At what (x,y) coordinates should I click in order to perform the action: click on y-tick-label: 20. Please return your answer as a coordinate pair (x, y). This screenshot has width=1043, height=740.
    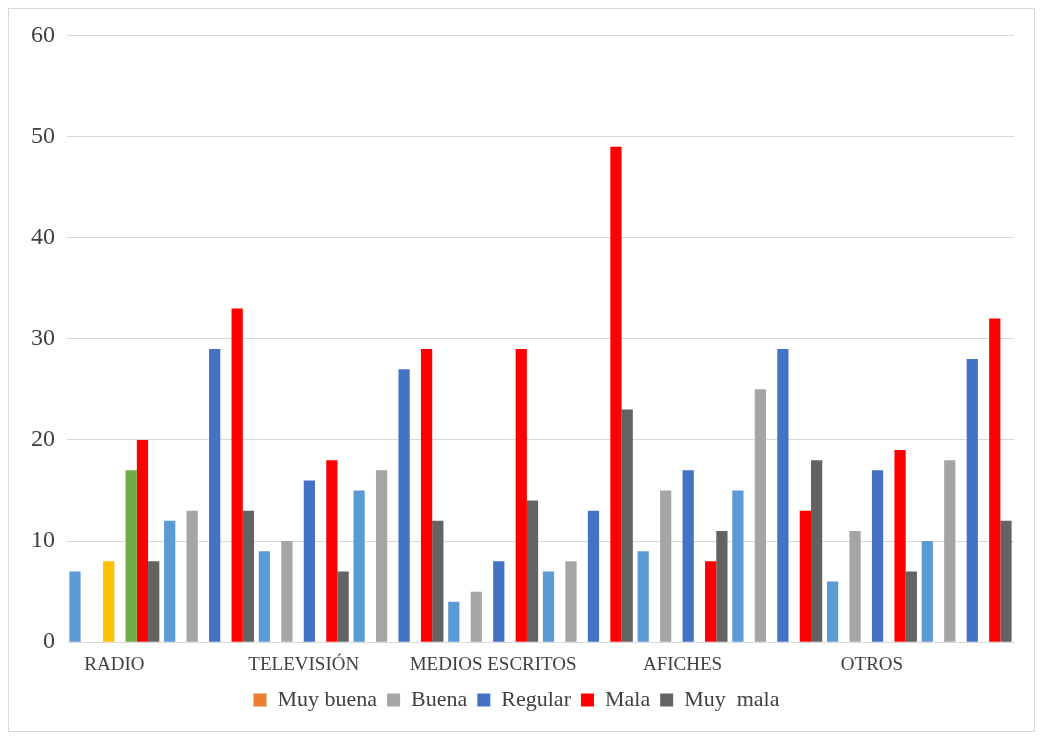
    Looking at the image, I should click on (43, 438).